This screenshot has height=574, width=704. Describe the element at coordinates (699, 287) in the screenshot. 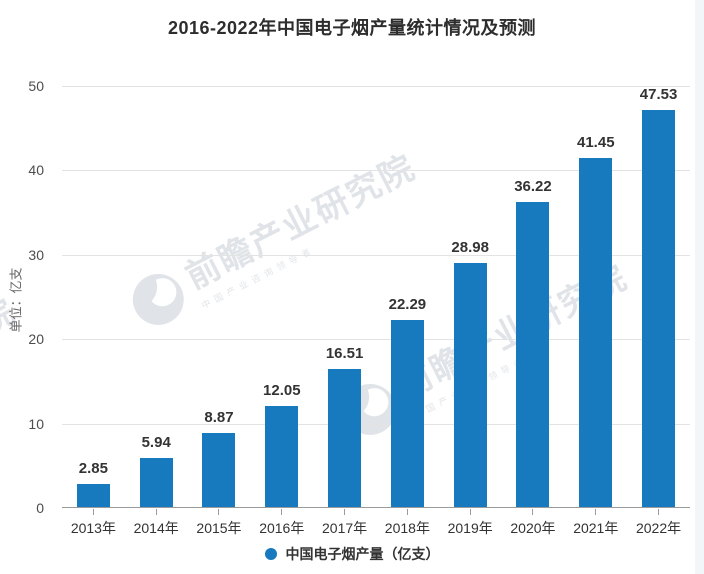

I see `page-edge-strip` at that location.